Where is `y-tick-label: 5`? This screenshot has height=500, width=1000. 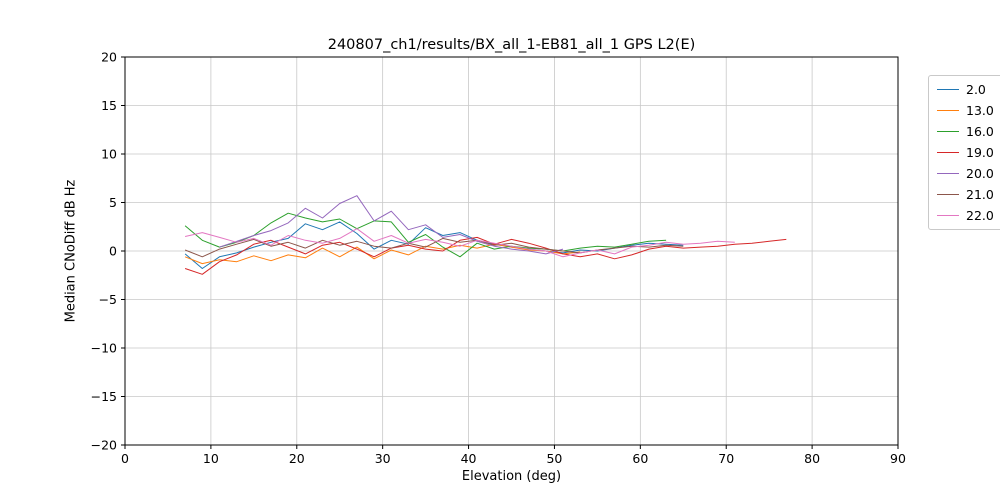 y-tick-label: 5 is located at coordinates (113, 202).